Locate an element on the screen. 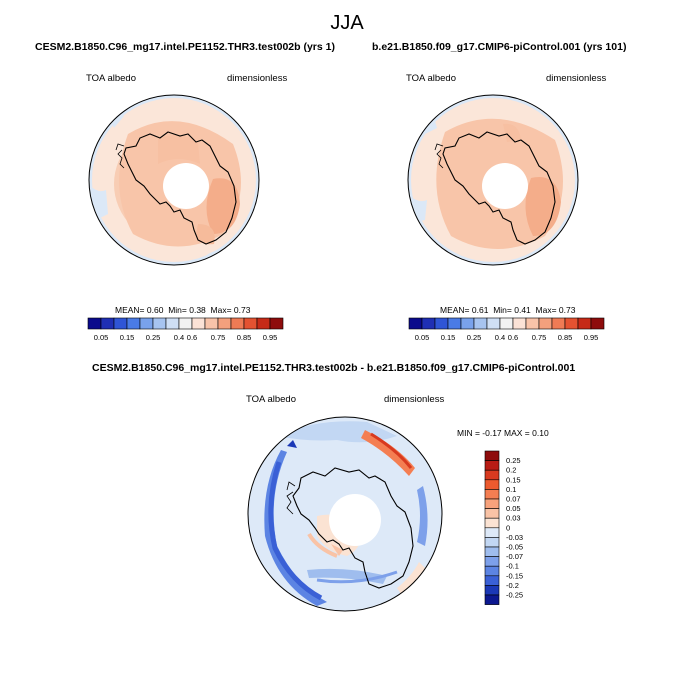 Image resolution: width=694 pixels, height=694 pixels. panel2-polar-map is located at coordinates (493, 180).